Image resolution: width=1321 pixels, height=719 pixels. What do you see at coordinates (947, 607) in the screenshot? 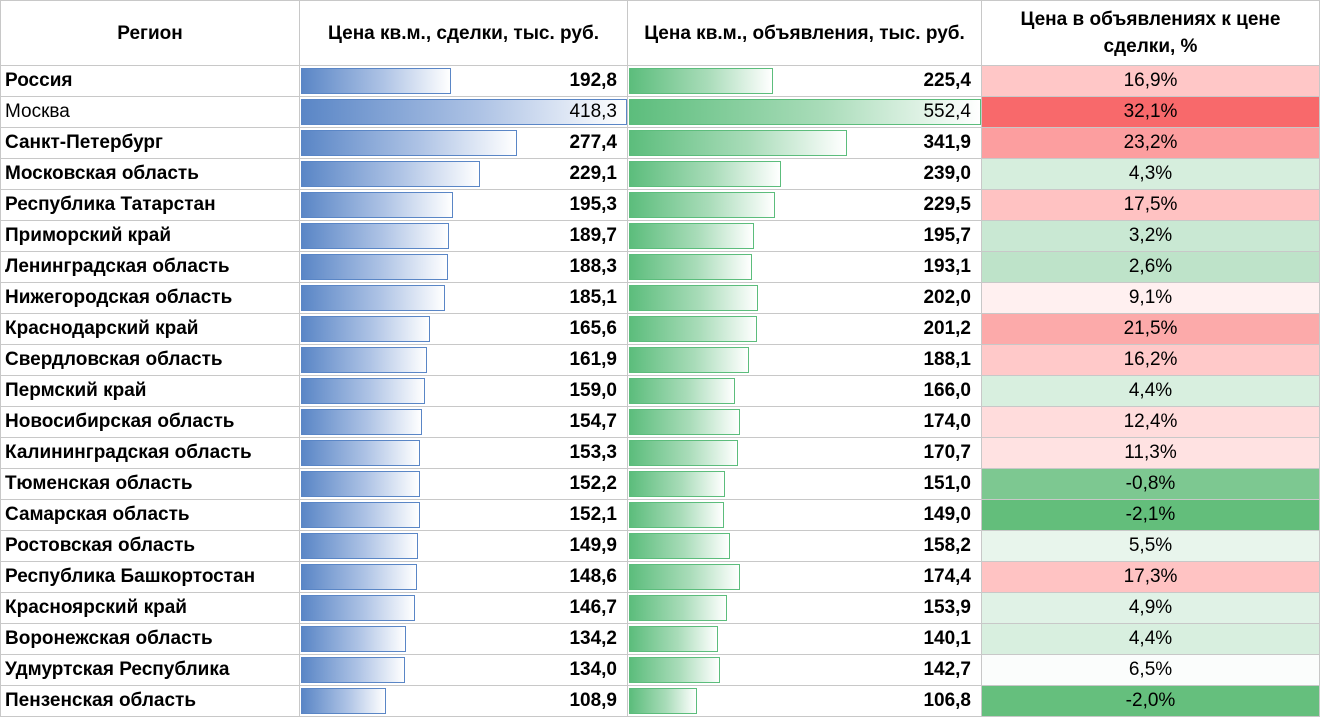
I see `ad-price-value: 153,9` at bounding box center [947, 607].